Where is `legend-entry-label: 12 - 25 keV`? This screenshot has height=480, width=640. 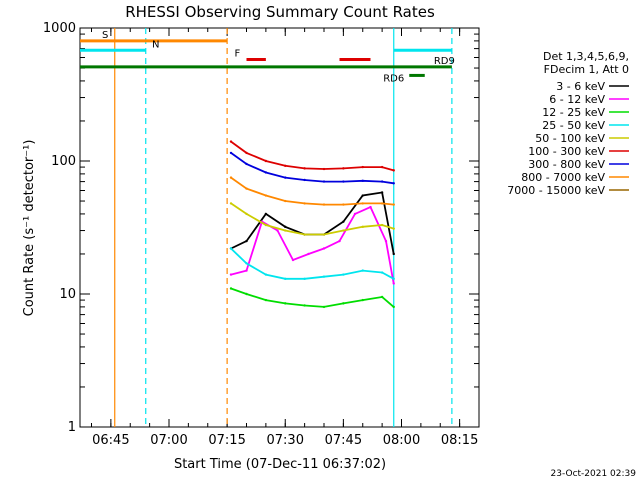 legend-entry-label: 12 - 25 keV is located at coordinates (573, 112).